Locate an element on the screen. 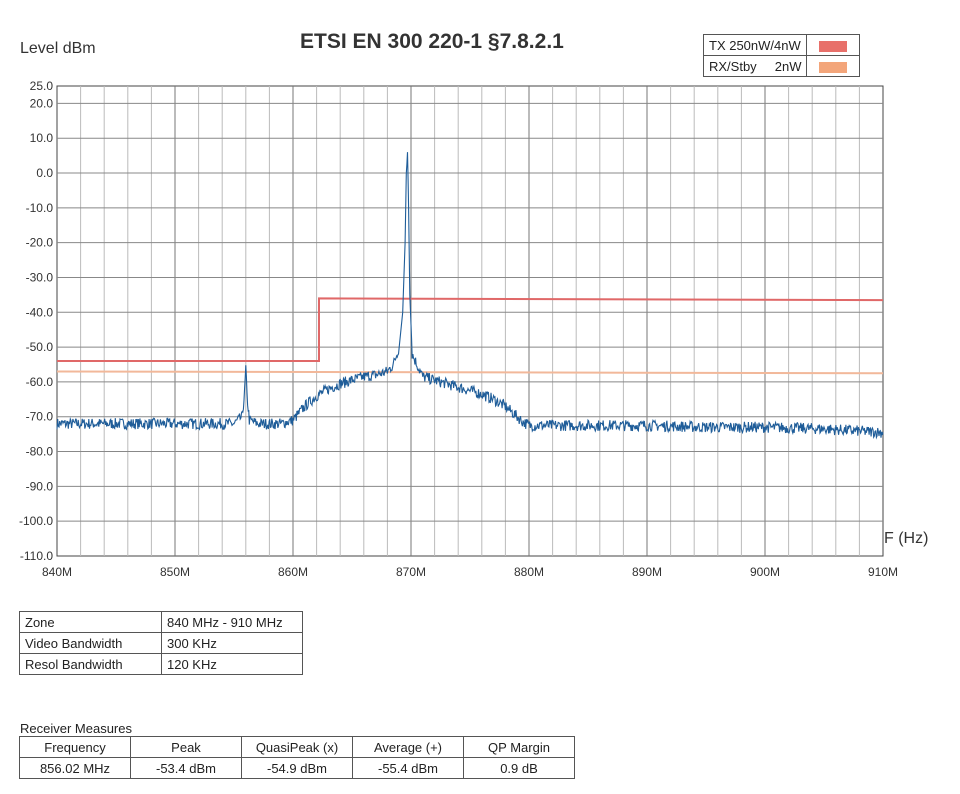  y-tick-label: -30.0 is located at coordinates (40, 277).